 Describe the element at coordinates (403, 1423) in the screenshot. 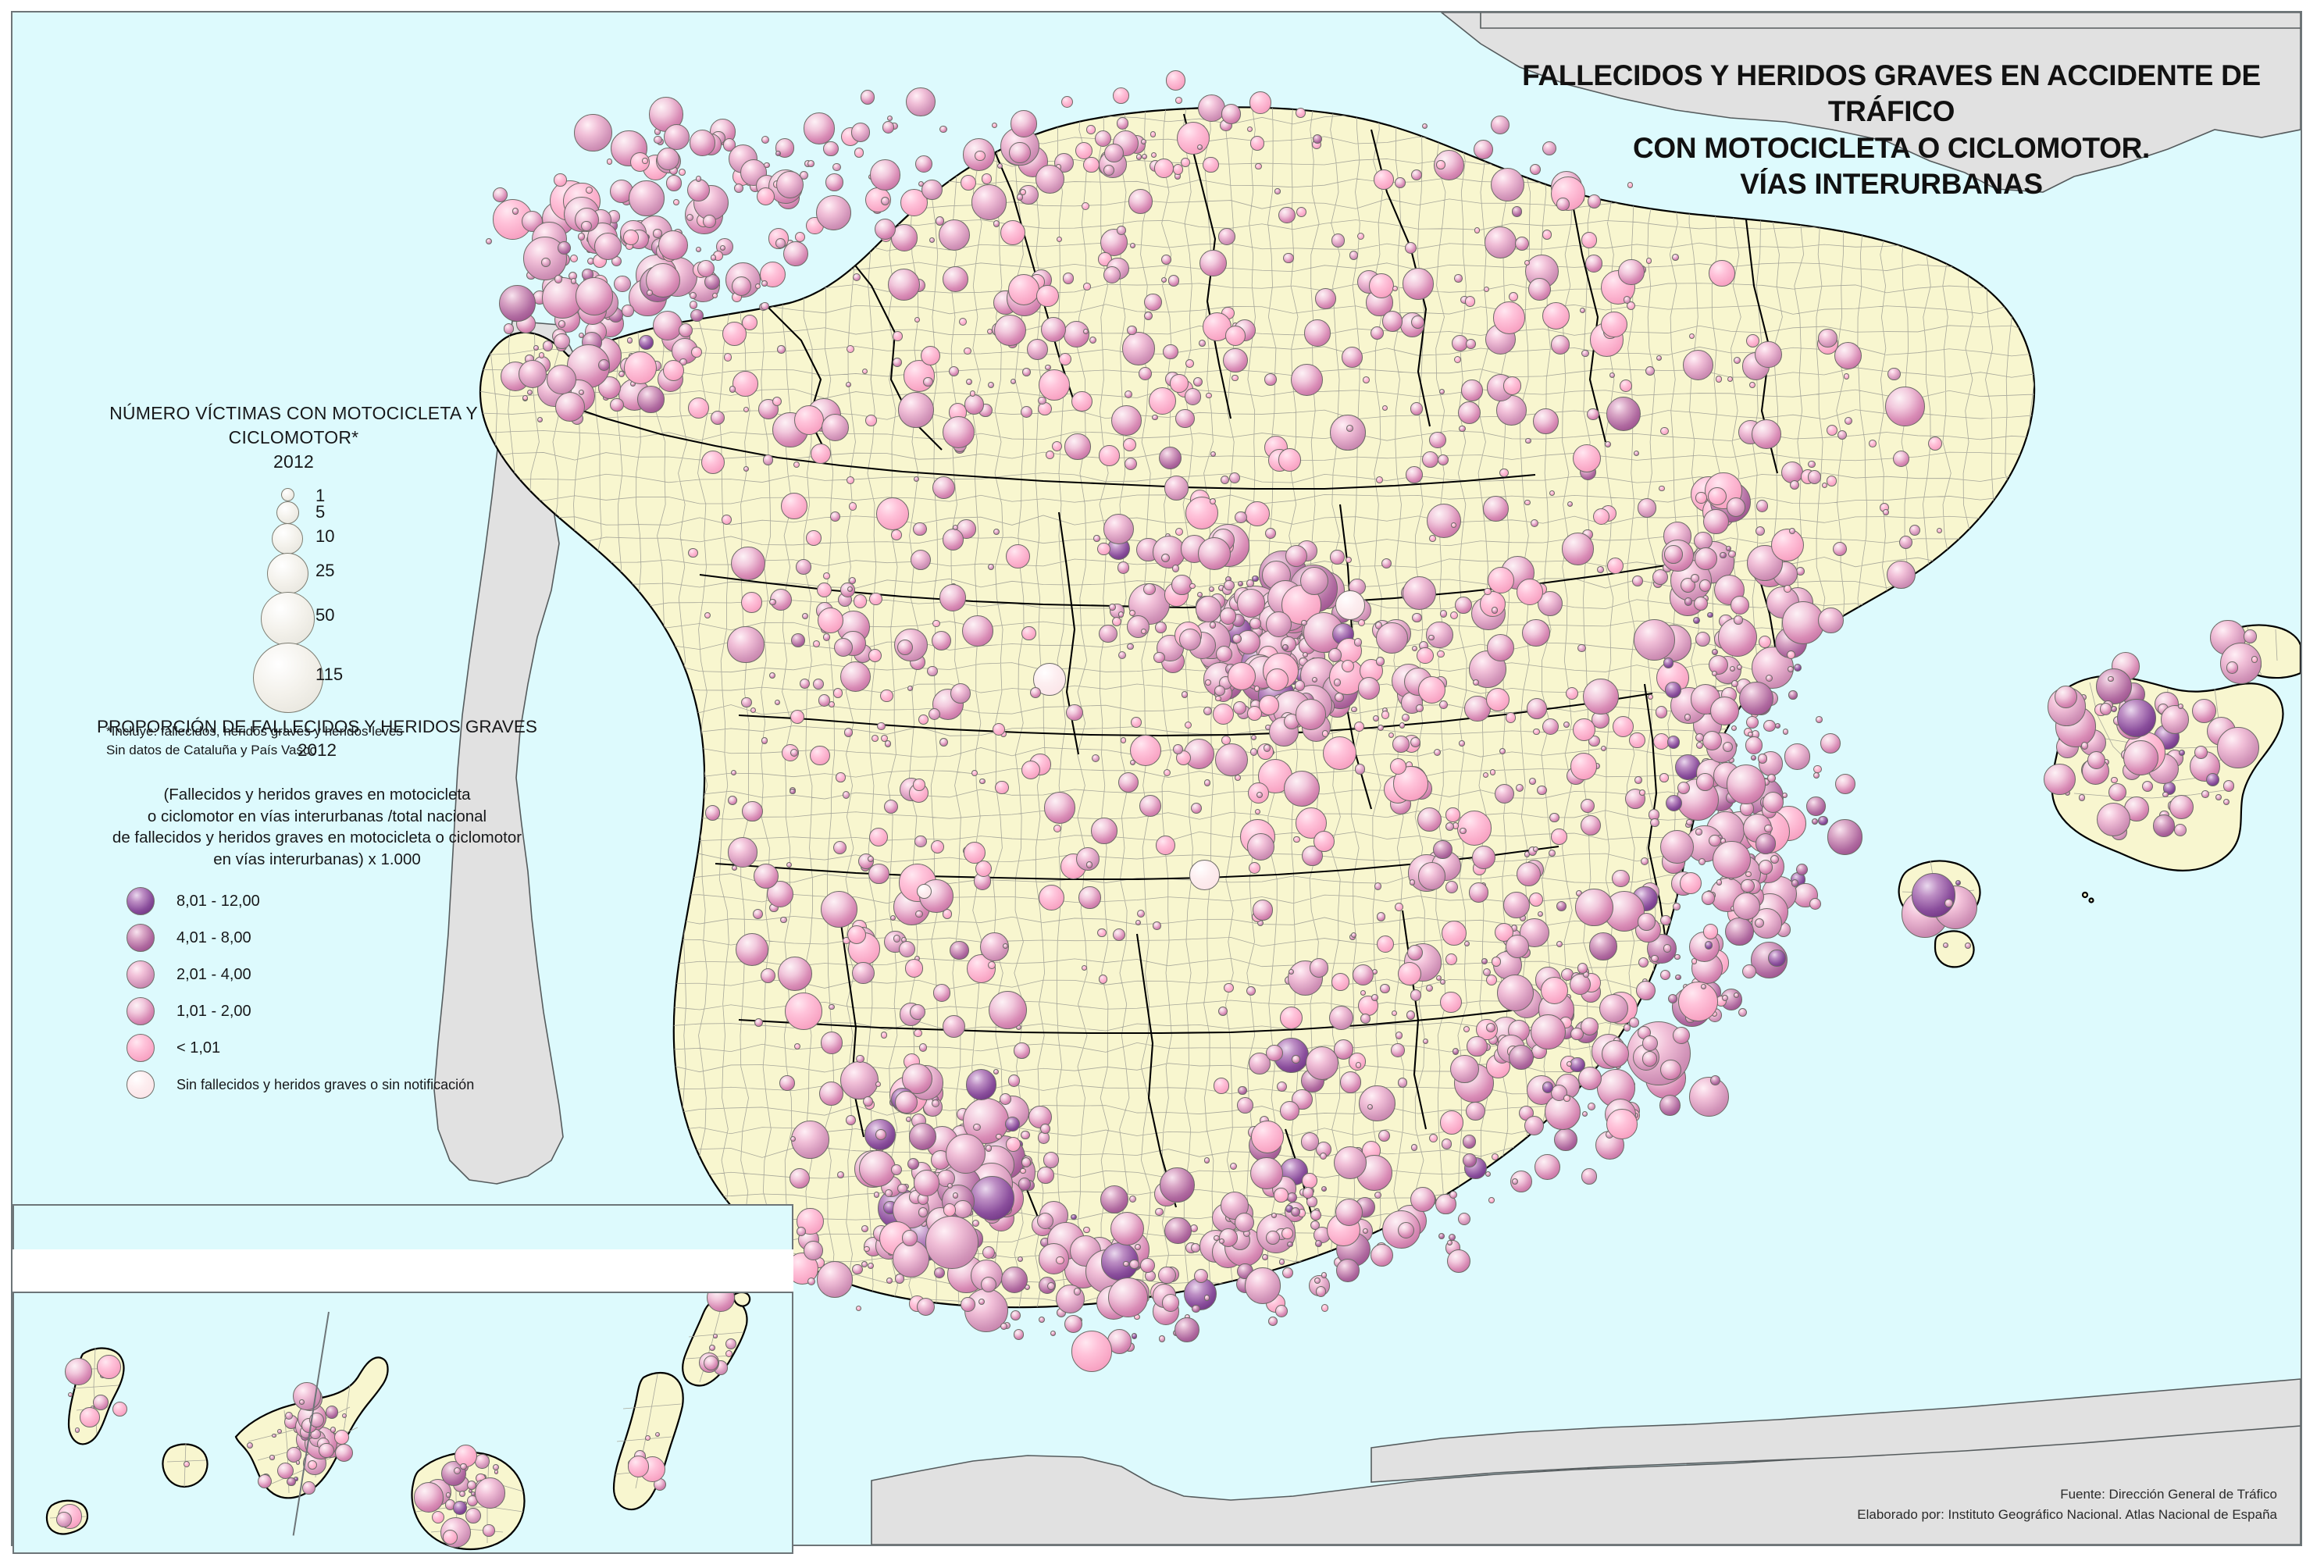

I see `canary-islands-inset` at that location.